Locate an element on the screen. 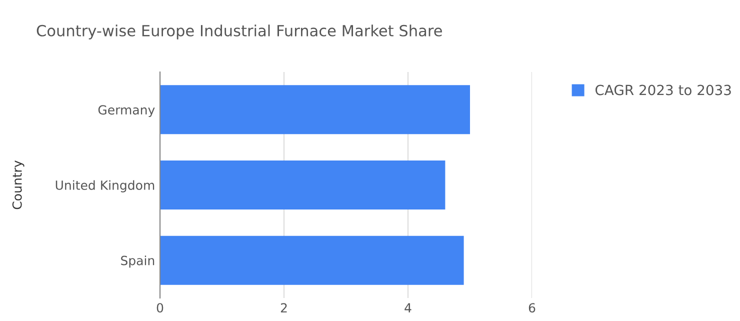 This screenshot has height=321, width=740. y-axis-title: Country is located at coordinates (18, 185).